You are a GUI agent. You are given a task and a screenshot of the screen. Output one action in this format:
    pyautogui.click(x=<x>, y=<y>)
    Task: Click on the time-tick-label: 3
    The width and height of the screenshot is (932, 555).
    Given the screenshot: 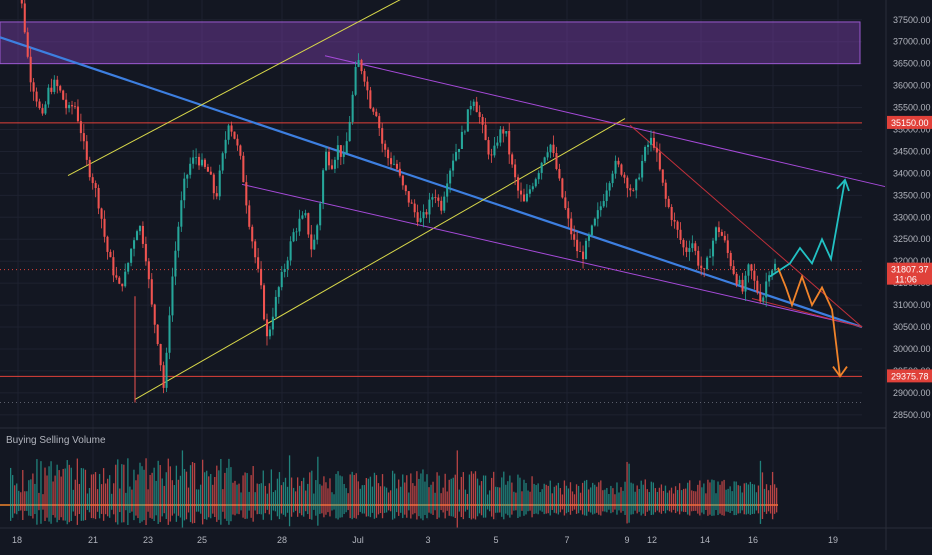 What is the action you would take?
    pyautogui.click(x=427, y=540)
    